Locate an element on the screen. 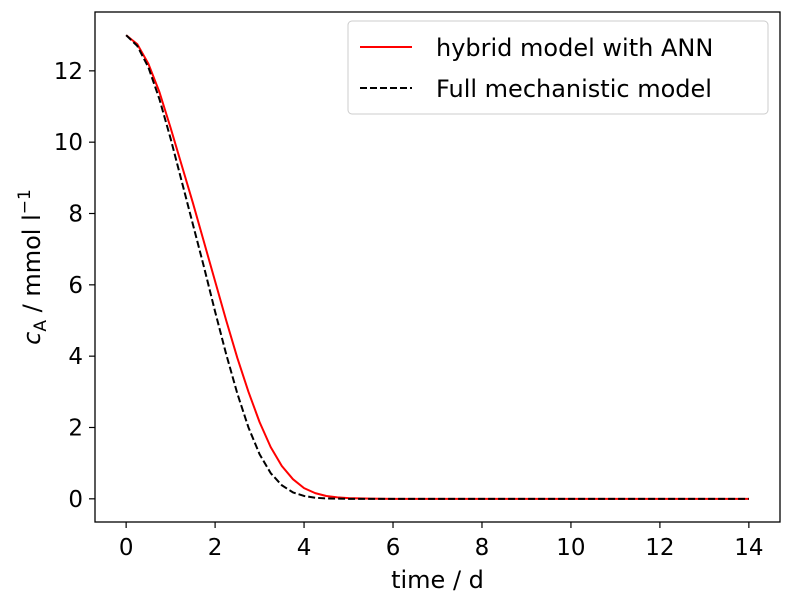 Image resolution: width=792 pixels, height=605 pixels. y-tick-label: 6 is located at coordinates (75, 286).